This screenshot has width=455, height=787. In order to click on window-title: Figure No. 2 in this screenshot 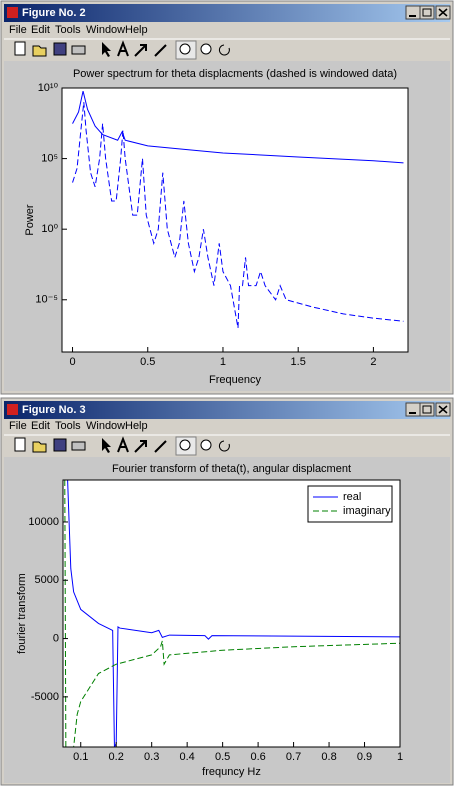, I will do `click(54, 13)`.